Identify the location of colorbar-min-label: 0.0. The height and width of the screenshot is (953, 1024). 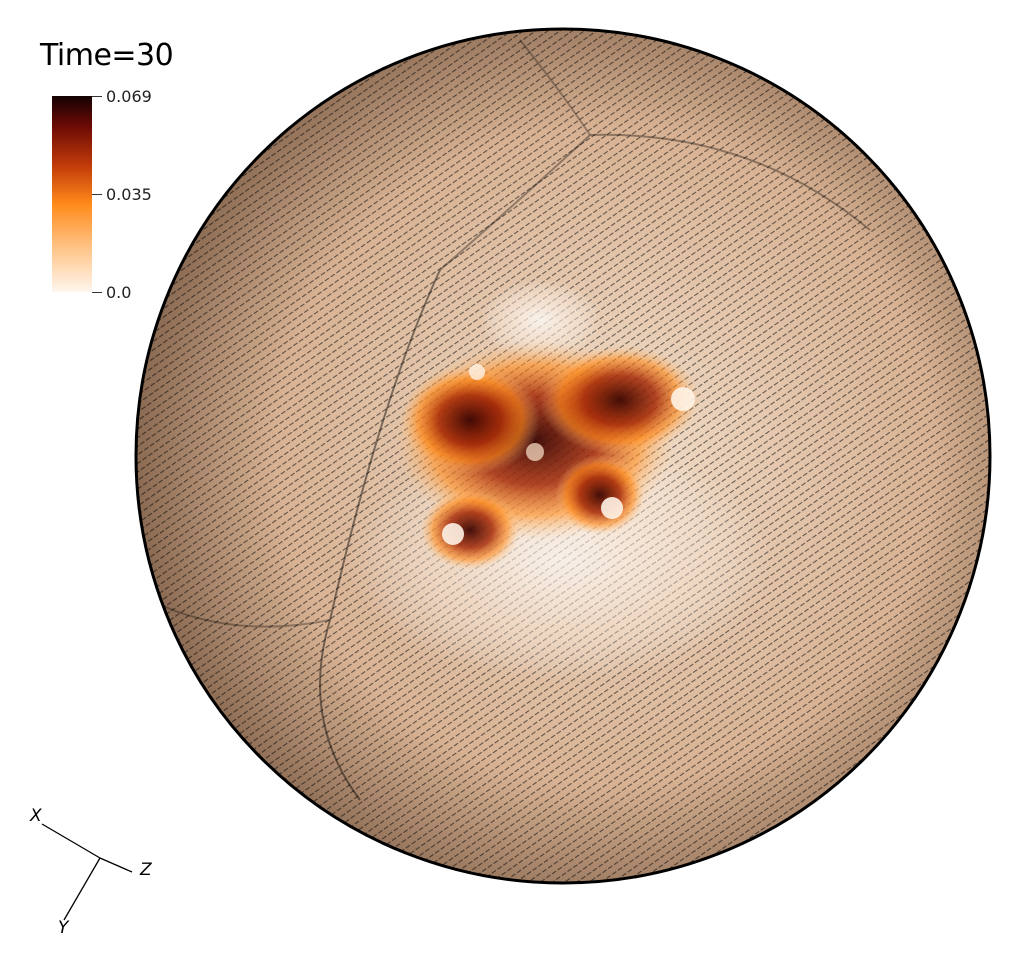
(119, 292).